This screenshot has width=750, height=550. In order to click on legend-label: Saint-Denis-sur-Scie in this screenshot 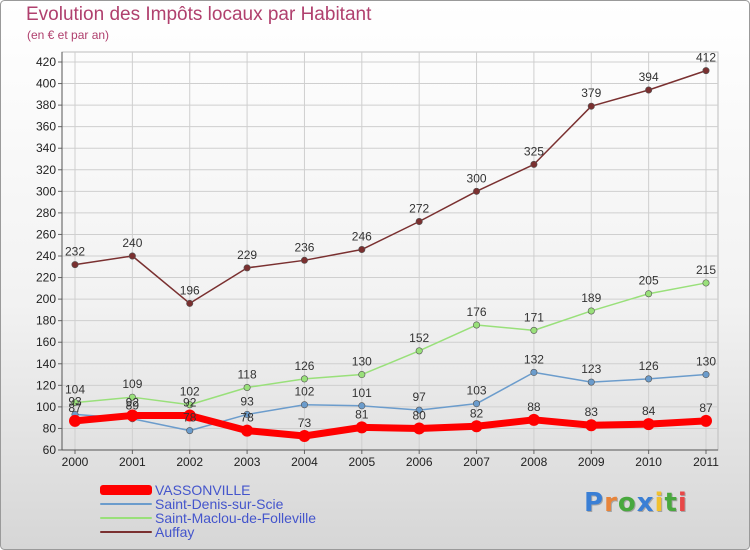, I will do `click(219, 504)`.